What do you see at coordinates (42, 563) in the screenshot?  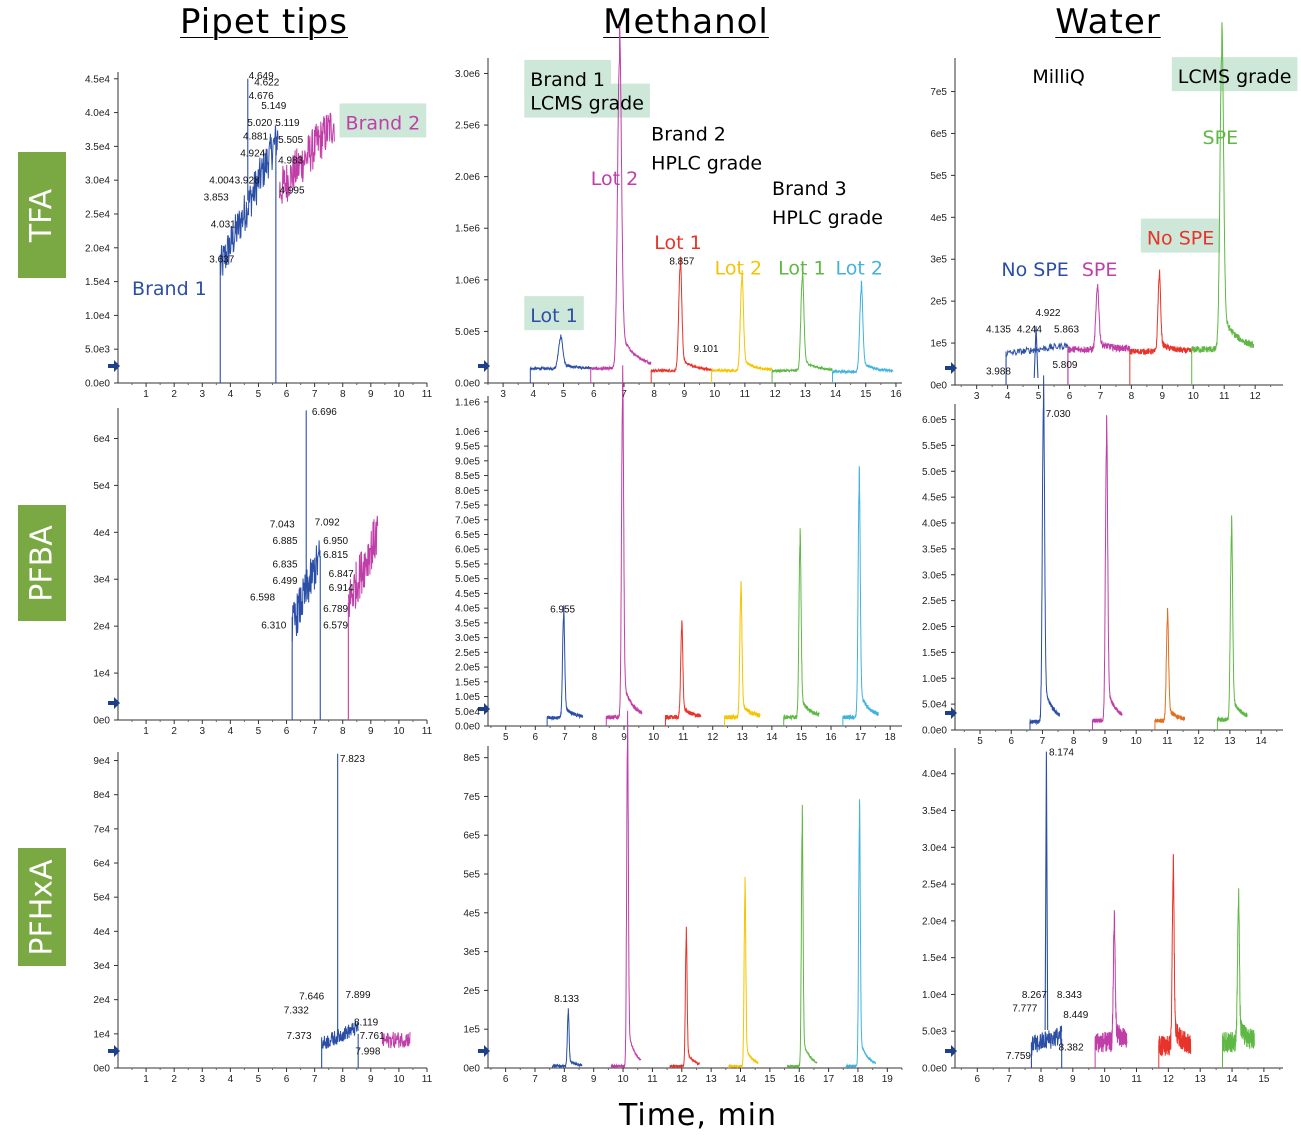 I see `row-label-pfba: PFBA` at bounding box center [42, 563].